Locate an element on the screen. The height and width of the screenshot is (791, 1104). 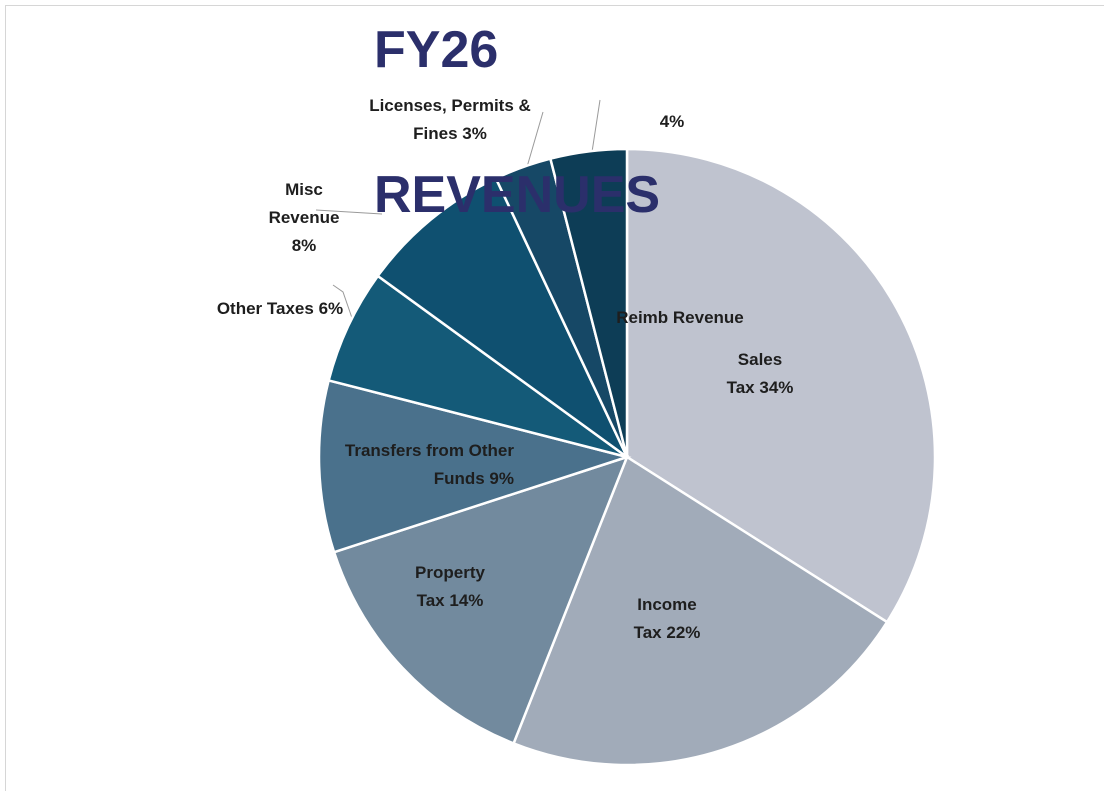
category-name: Property Tax is located at coordinates (450, 586).